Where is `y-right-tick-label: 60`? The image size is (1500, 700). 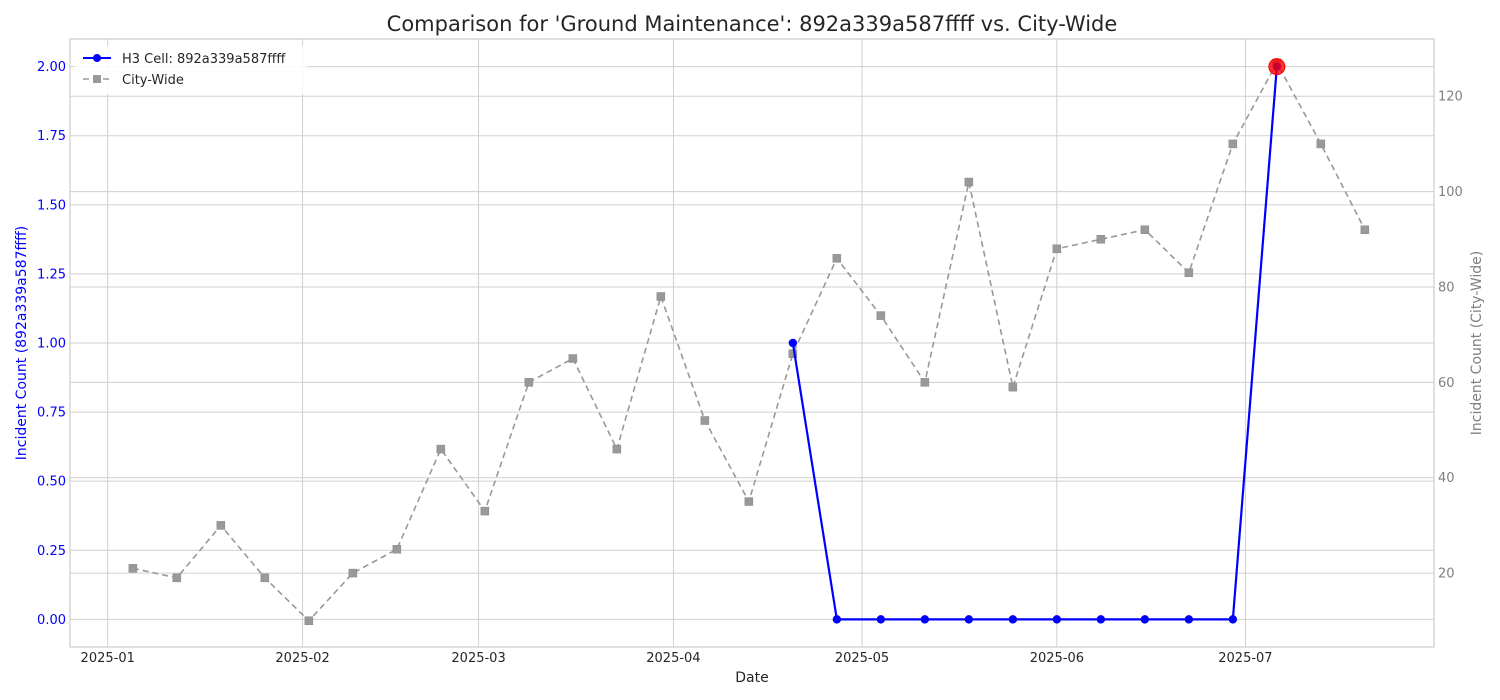
y-right-tick-label: 60 is located at coordinates (1446, 383).